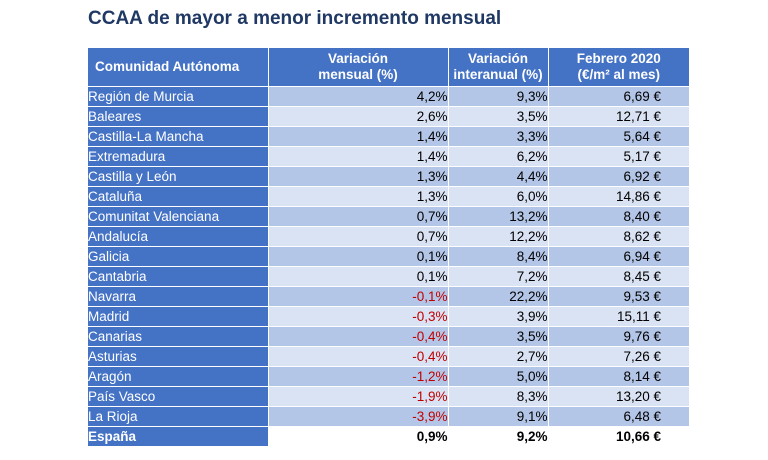 The width and height of the screenshot is (768, 460). What do you see at coordinates (618, 116) in the screenshot?
I see `cell-precio: 12,71 €` at bounding box center [618, 116].